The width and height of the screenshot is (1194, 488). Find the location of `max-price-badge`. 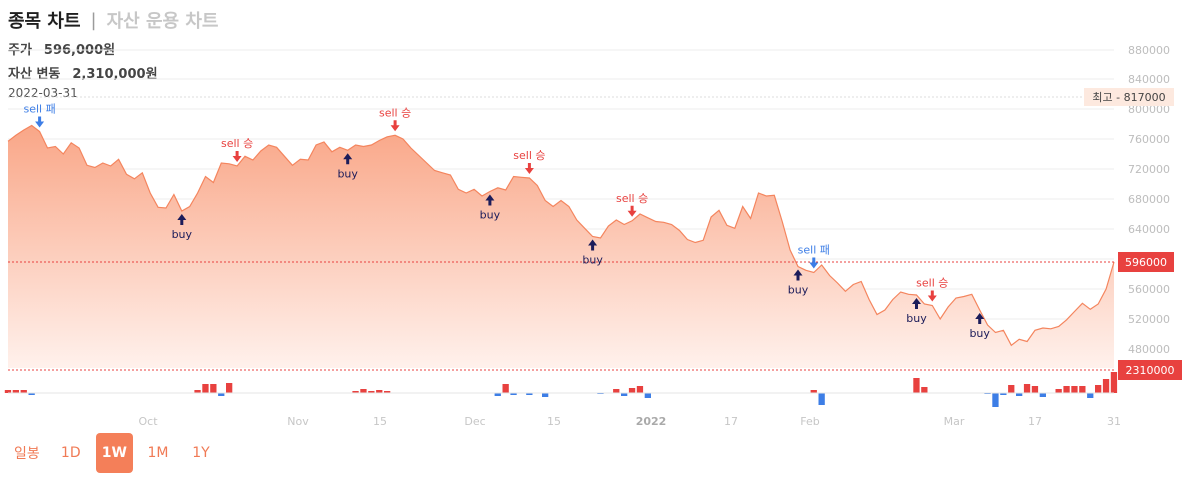

max-price-badge is located at coordinates (1129, 97).